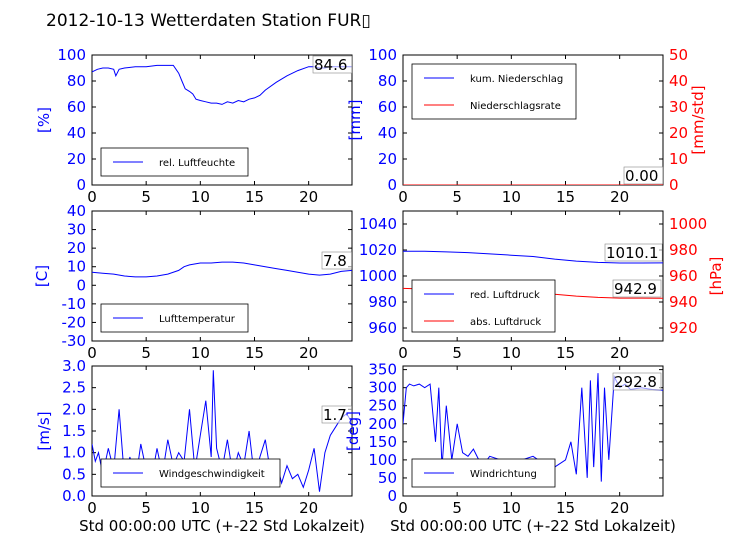 This screenshot has height=552, width=736. Describe the element at coordinates (382, 442) in the screenshot. I see `y-tick-label: 150` at that location.